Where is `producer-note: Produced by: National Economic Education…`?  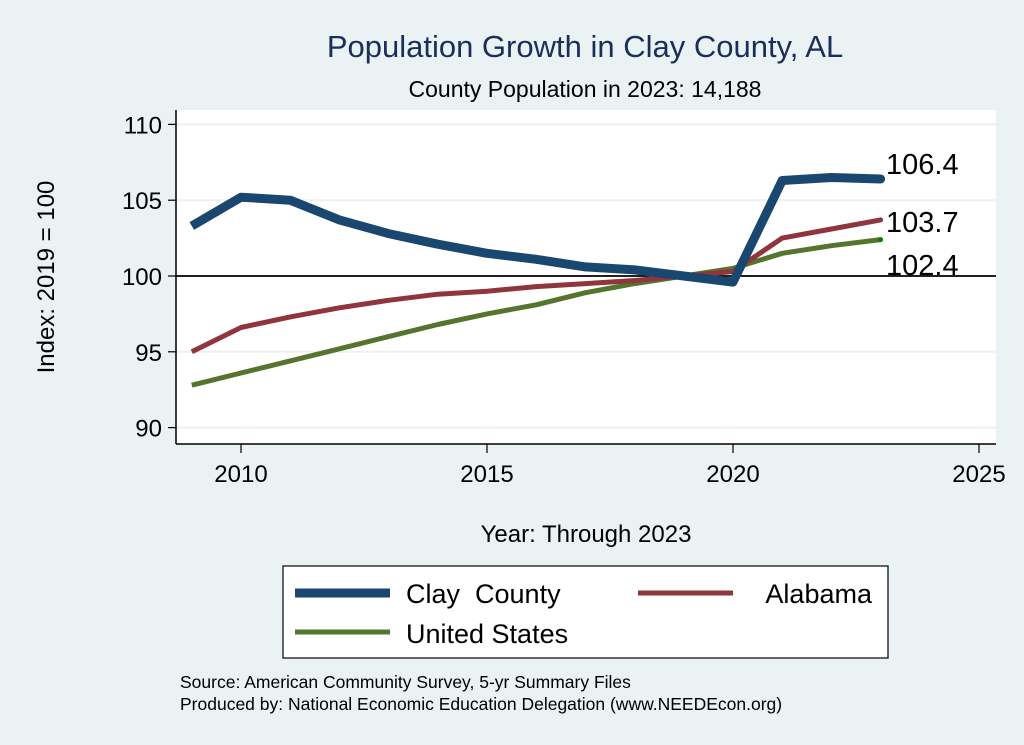
producer-note: Produced by: National Economic Education… is located at coordinates (481, 704).